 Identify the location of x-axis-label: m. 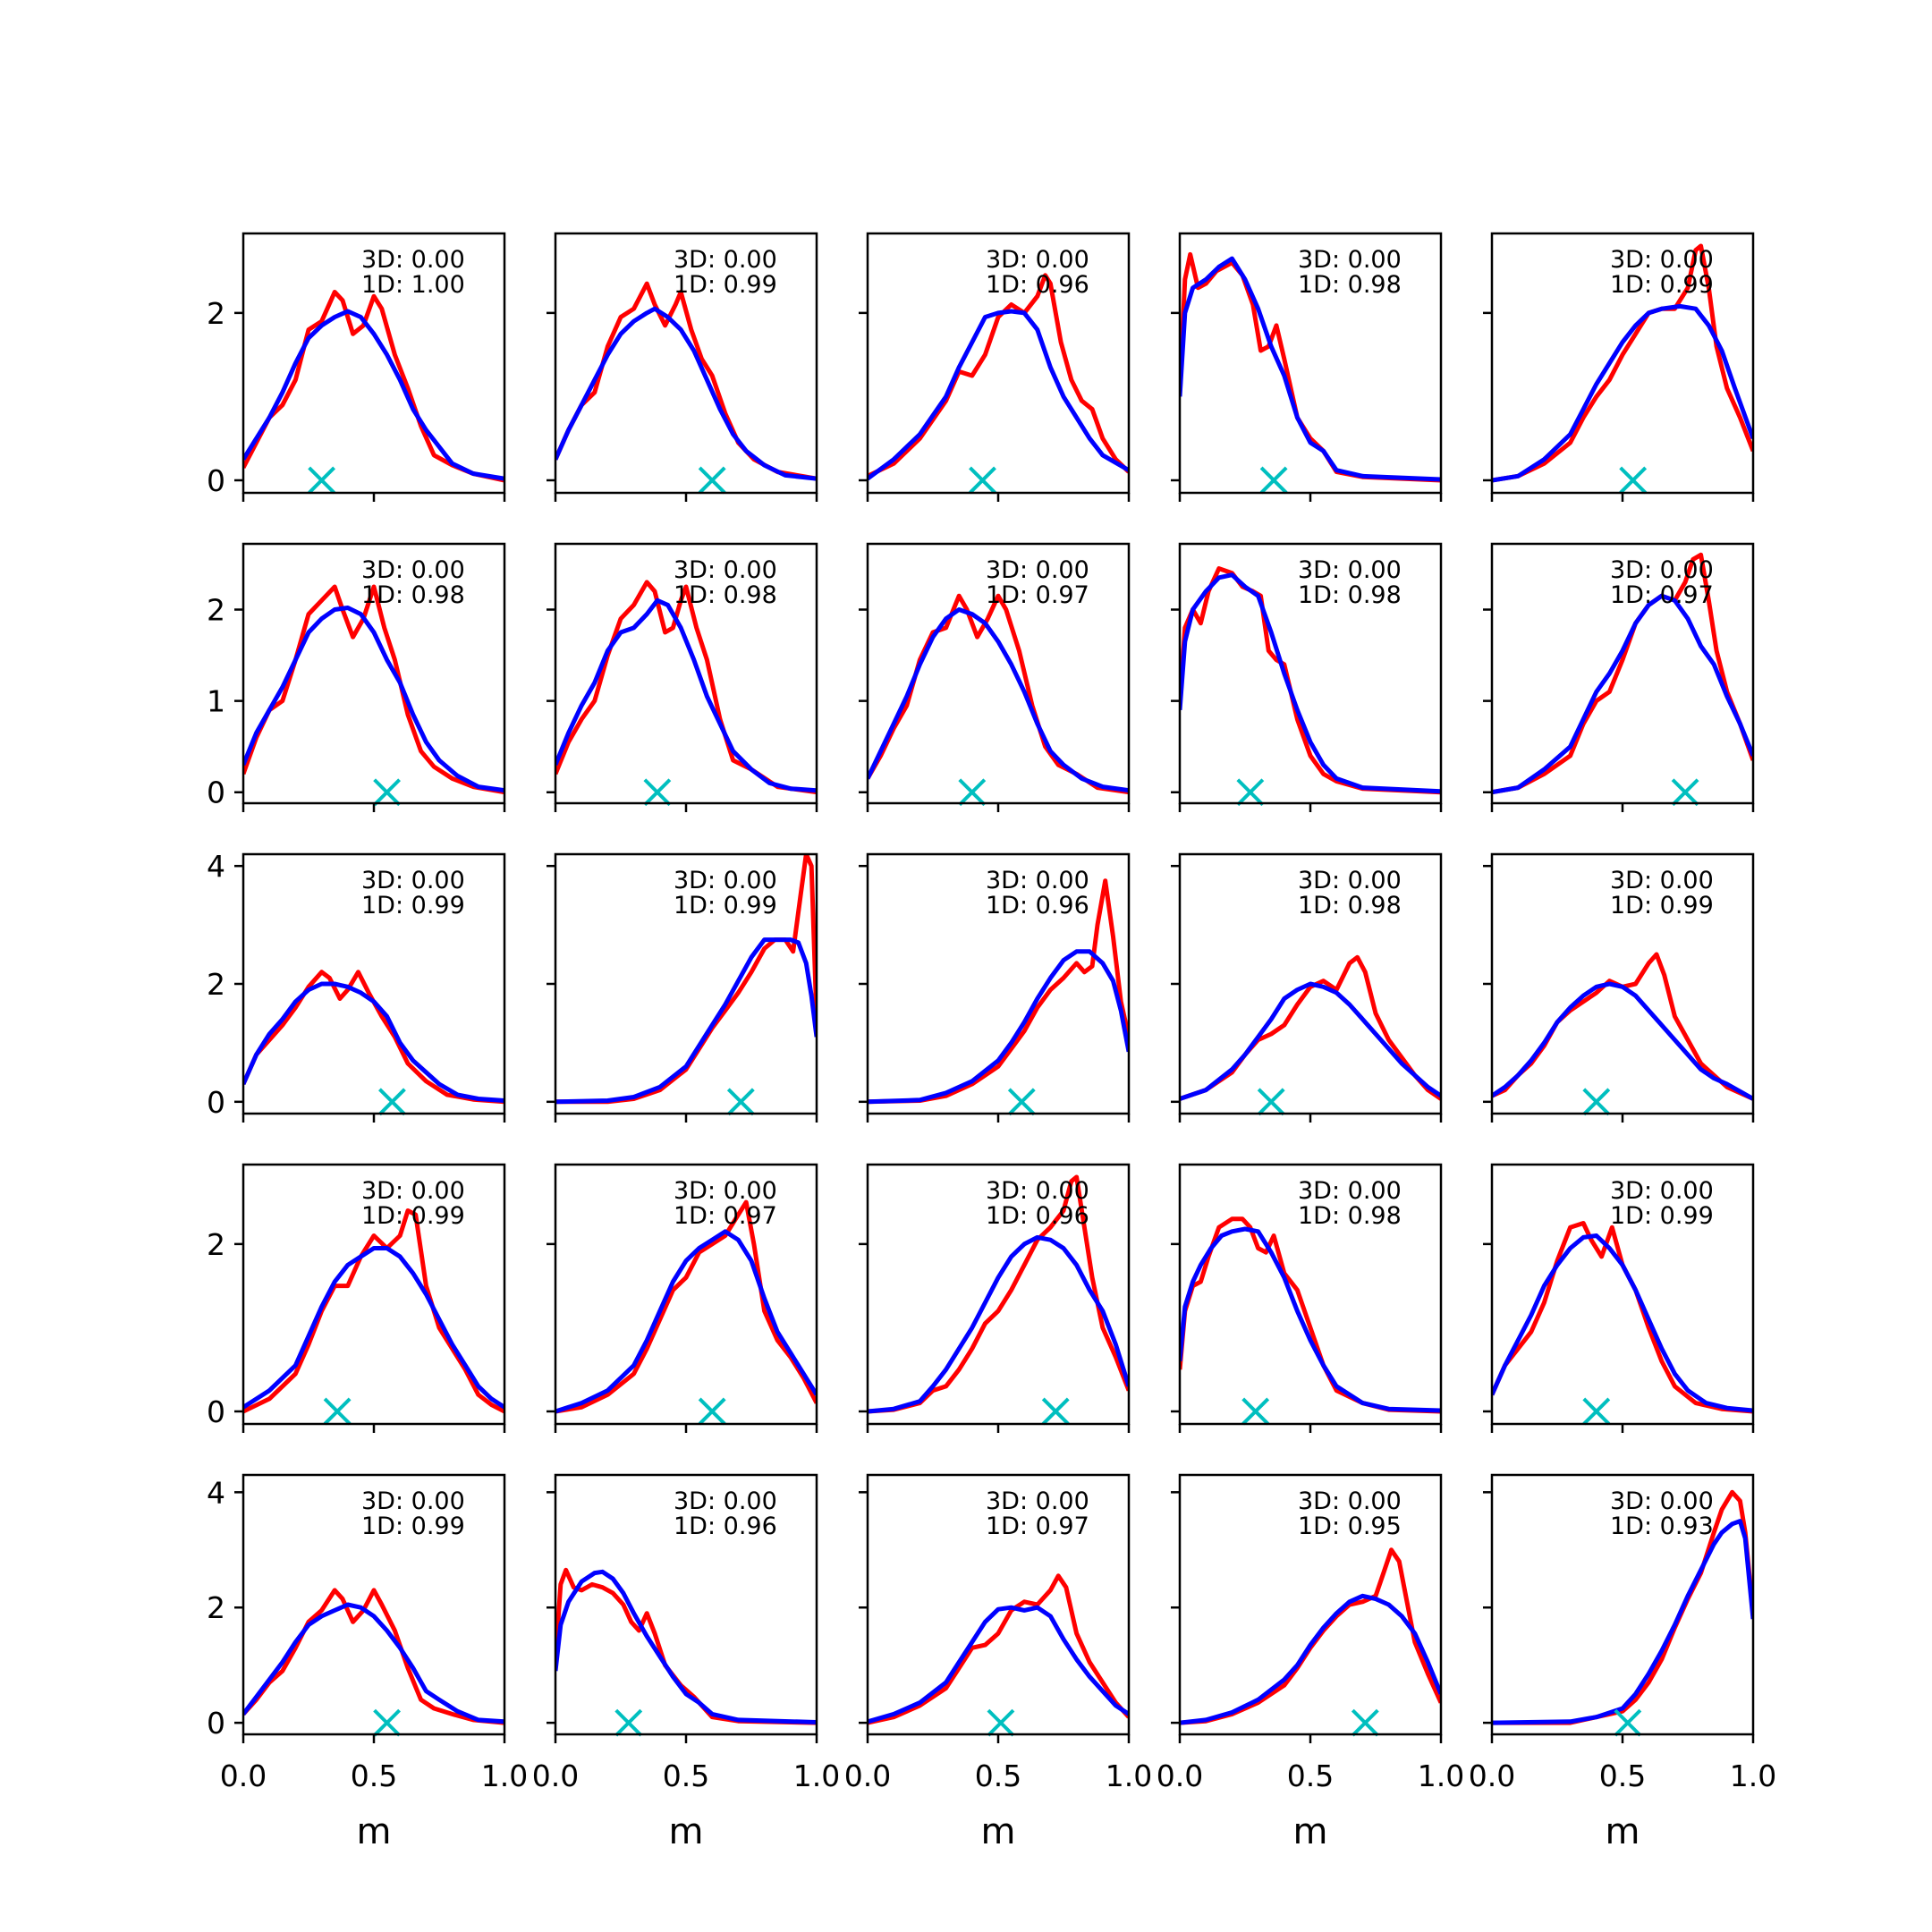
(1310, 1831).